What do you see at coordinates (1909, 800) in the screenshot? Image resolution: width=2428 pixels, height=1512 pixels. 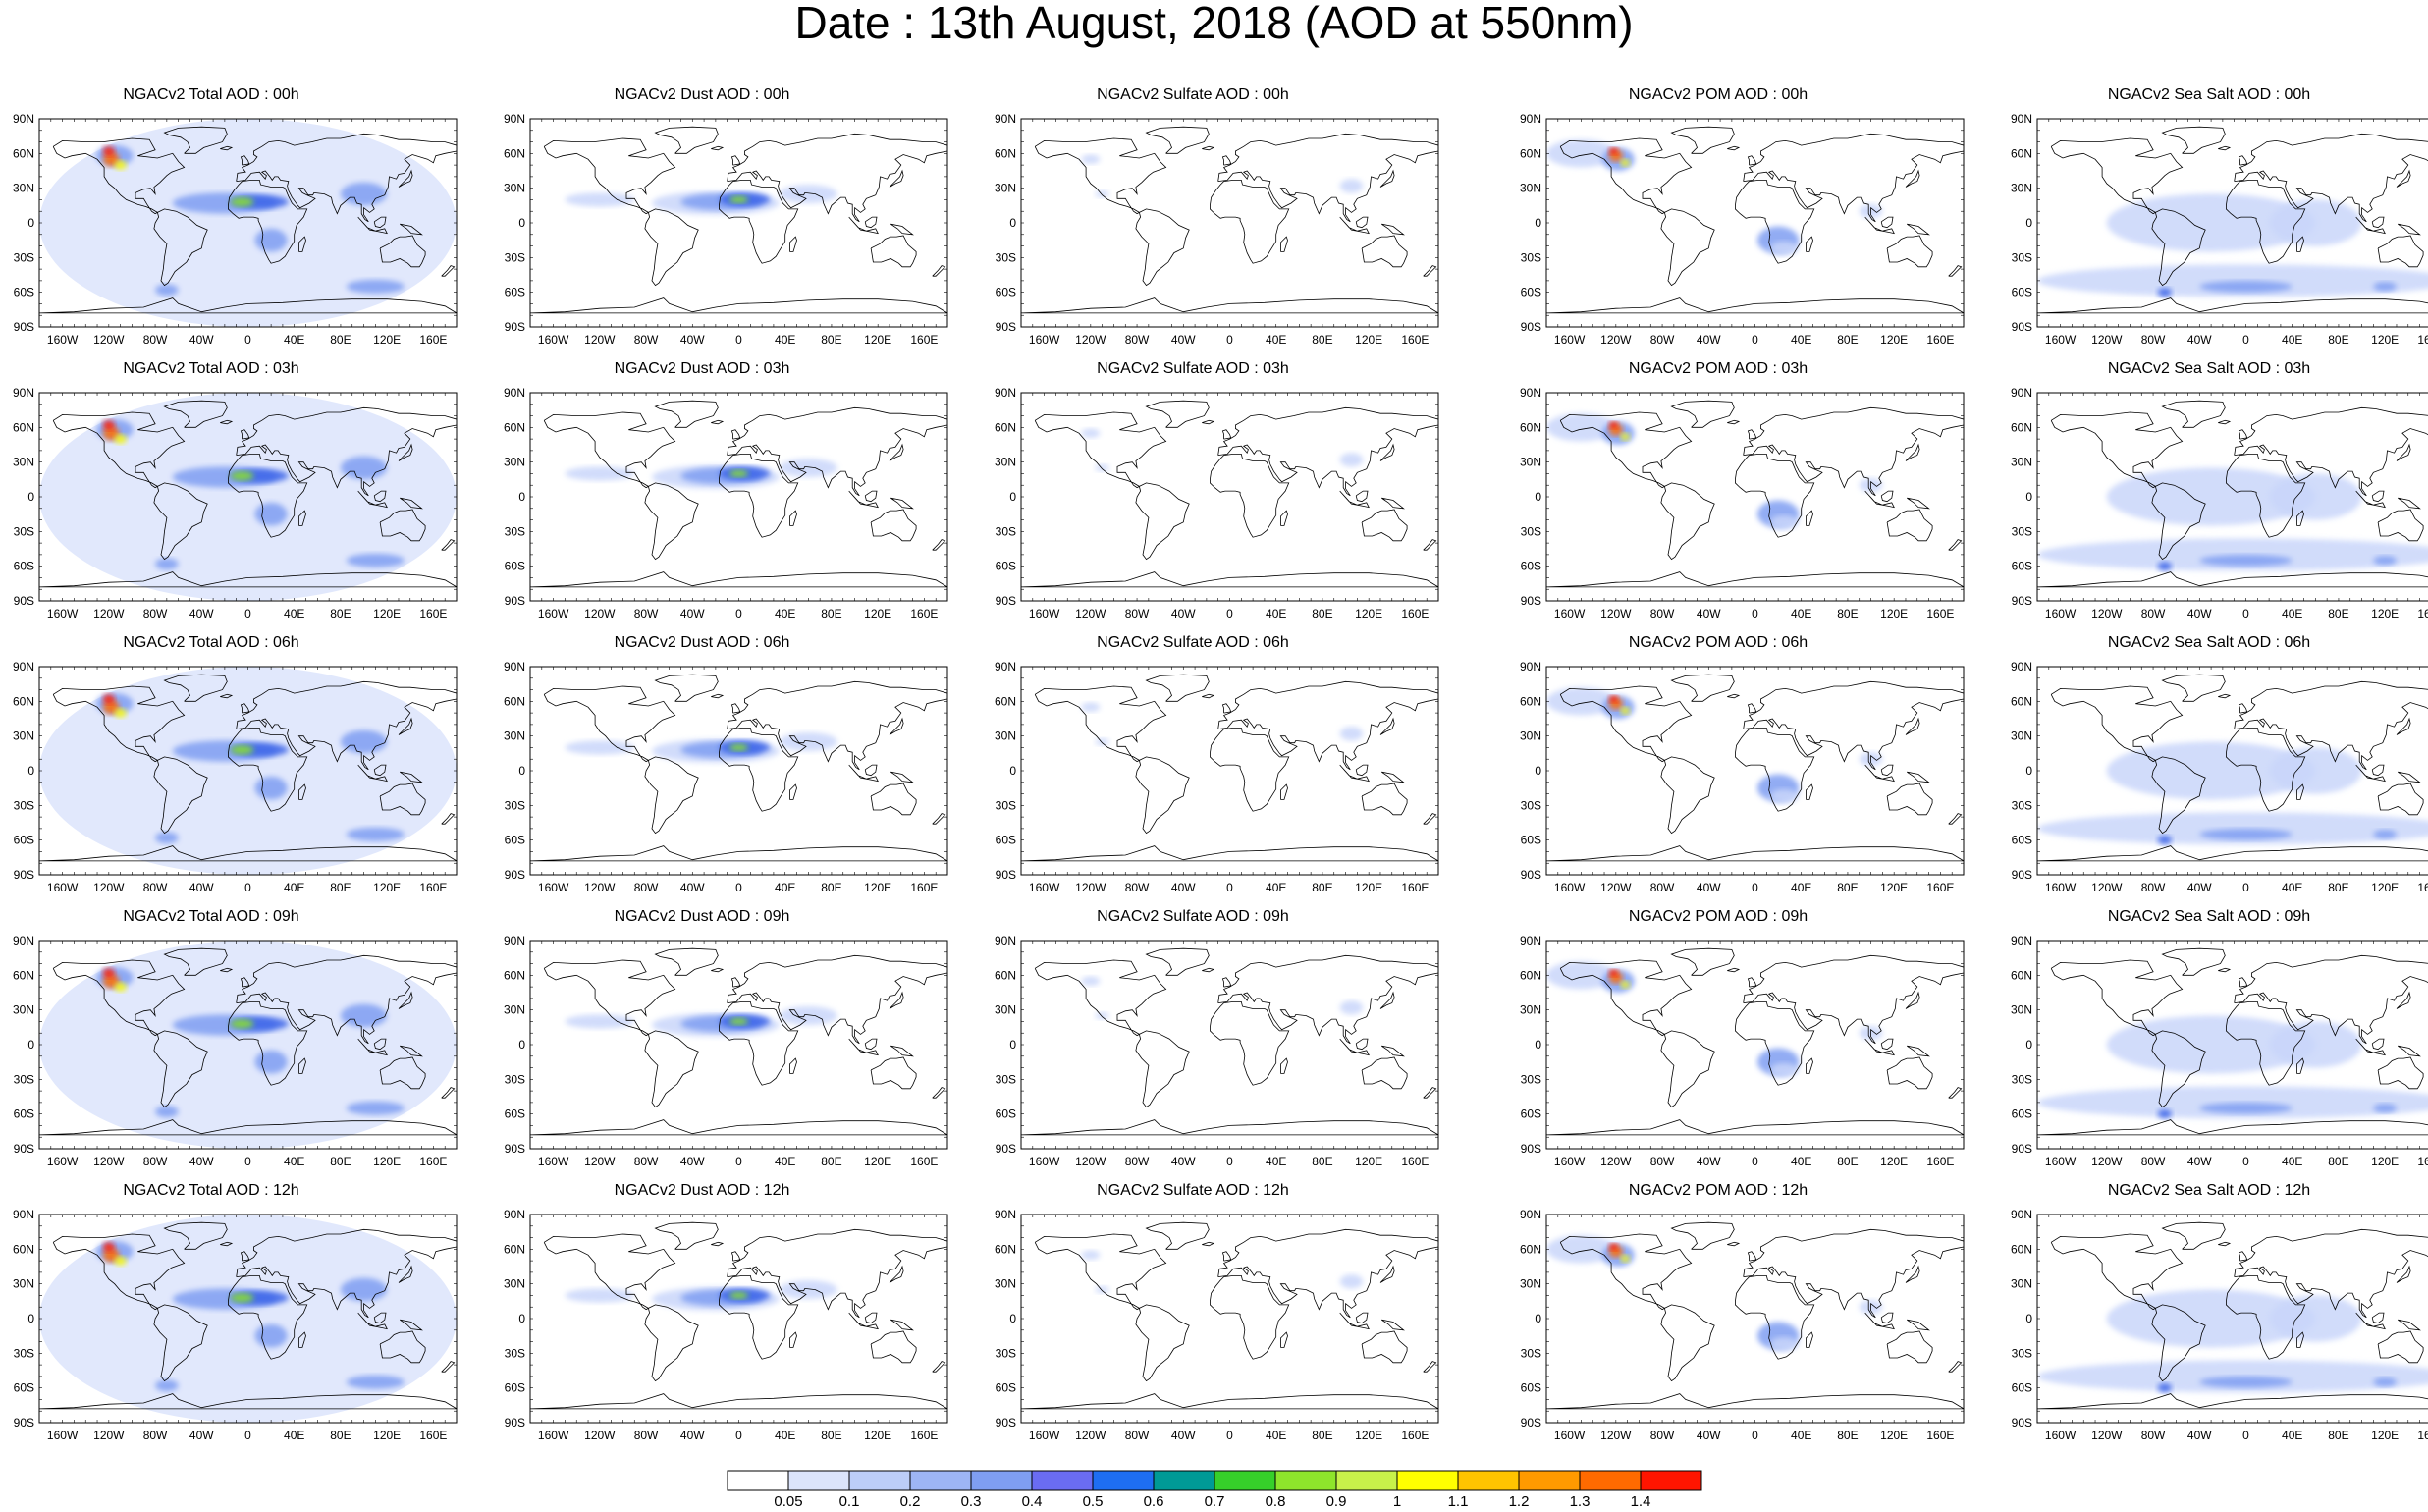 I see `coastline-australia` at bounding box center [1909, 800].